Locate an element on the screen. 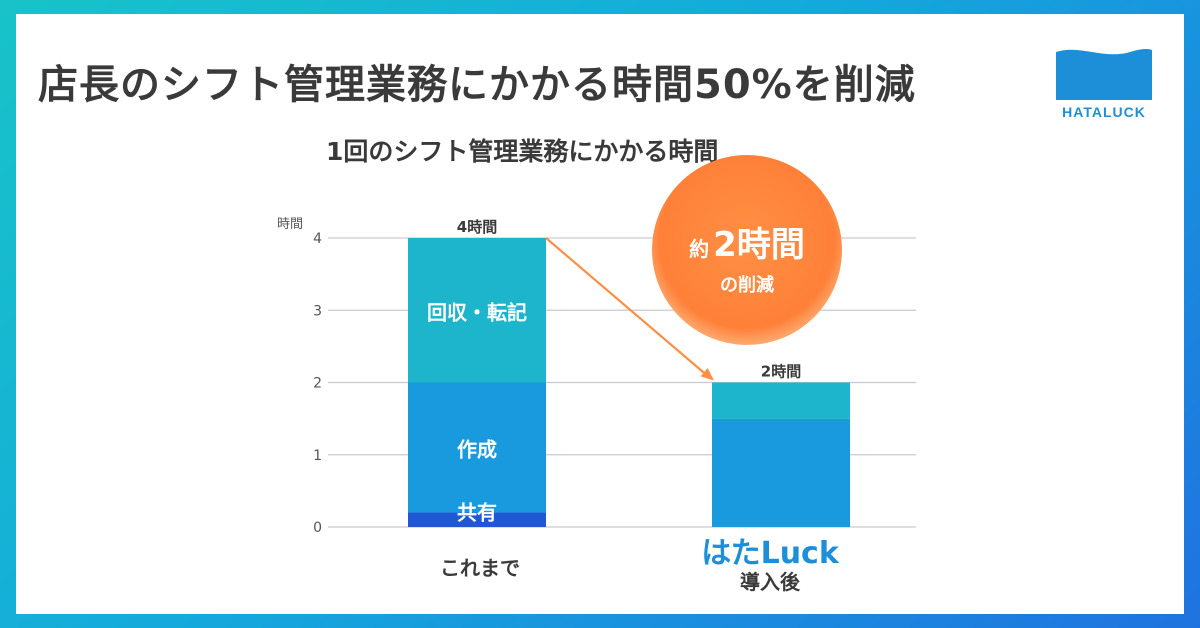 This screenshot has width=1200, height=628. segment-label: 作成 is located at coordinates (477, 450).